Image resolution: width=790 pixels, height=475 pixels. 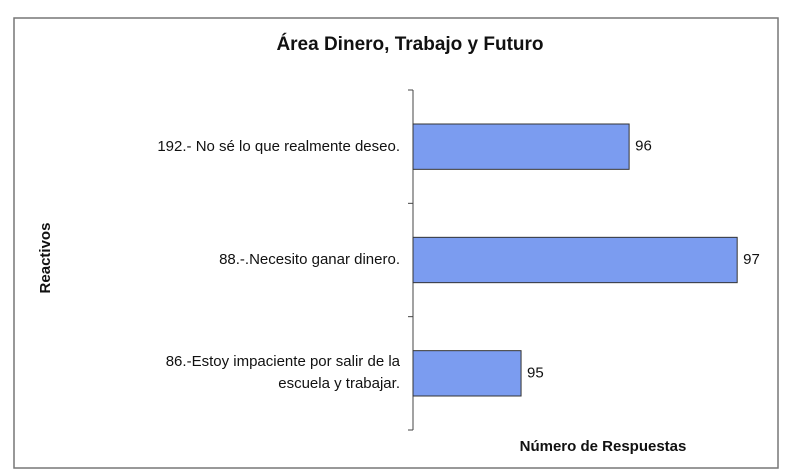 I want to click on value-label: 95, so click(x=535, y=372).